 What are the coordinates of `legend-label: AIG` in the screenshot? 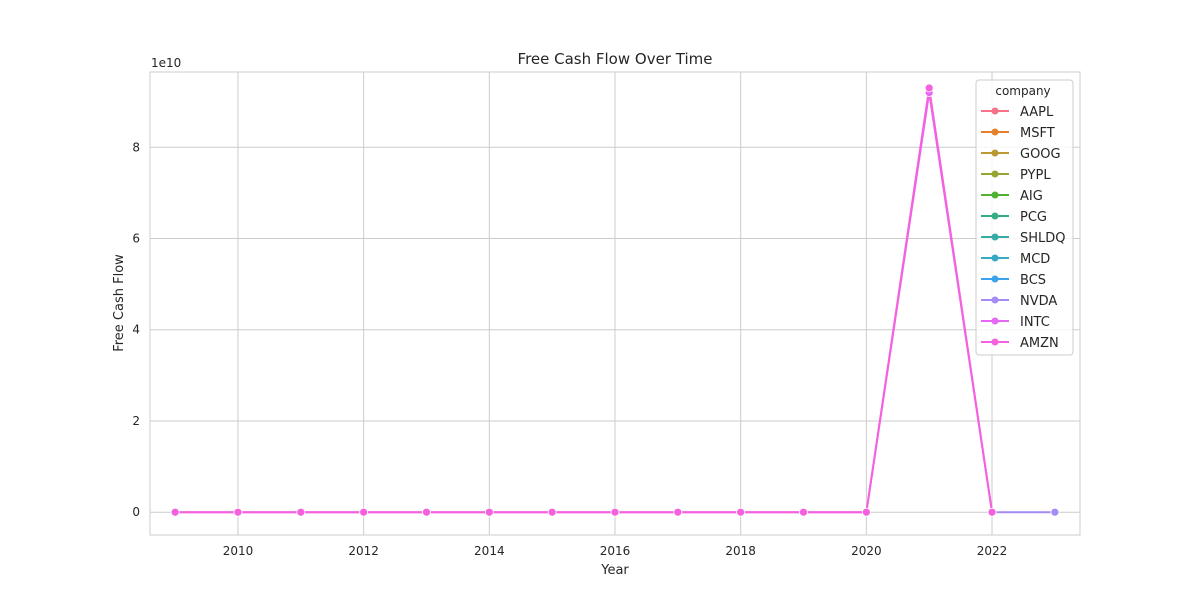 It's located at (1031, 196).